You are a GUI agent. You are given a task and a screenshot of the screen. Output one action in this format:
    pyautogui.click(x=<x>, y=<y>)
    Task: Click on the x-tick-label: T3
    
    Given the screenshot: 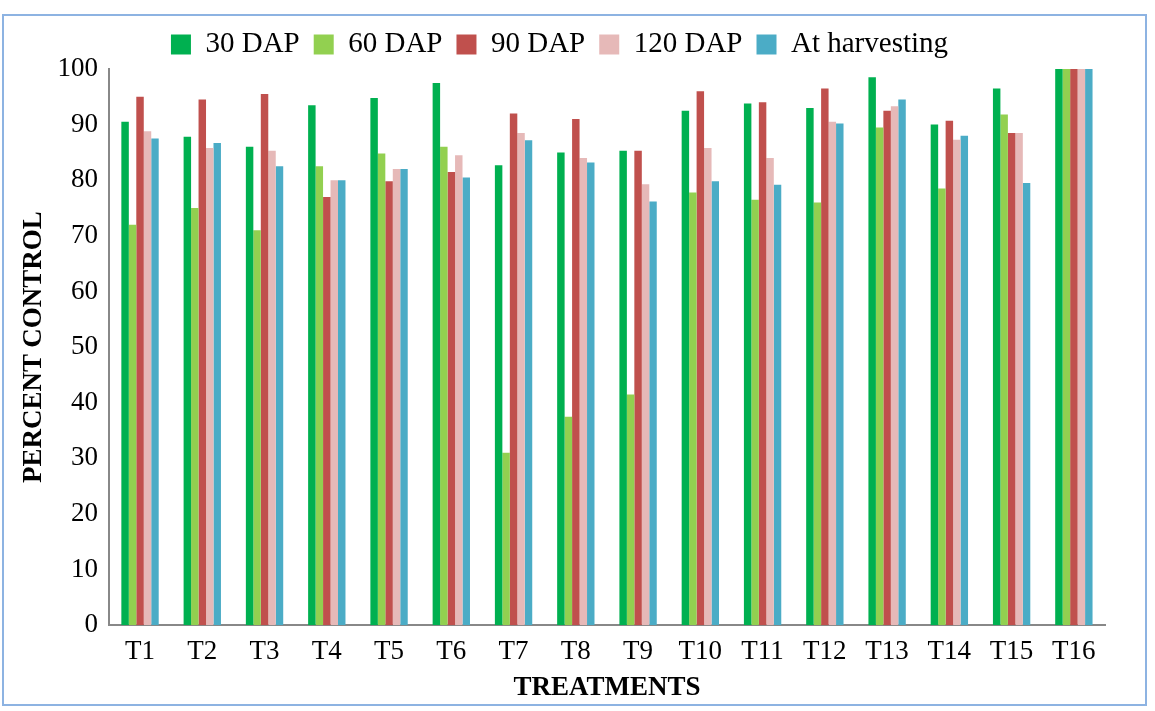 What is the action you would take?
    pyautogui.click(x=264, y=650)
    